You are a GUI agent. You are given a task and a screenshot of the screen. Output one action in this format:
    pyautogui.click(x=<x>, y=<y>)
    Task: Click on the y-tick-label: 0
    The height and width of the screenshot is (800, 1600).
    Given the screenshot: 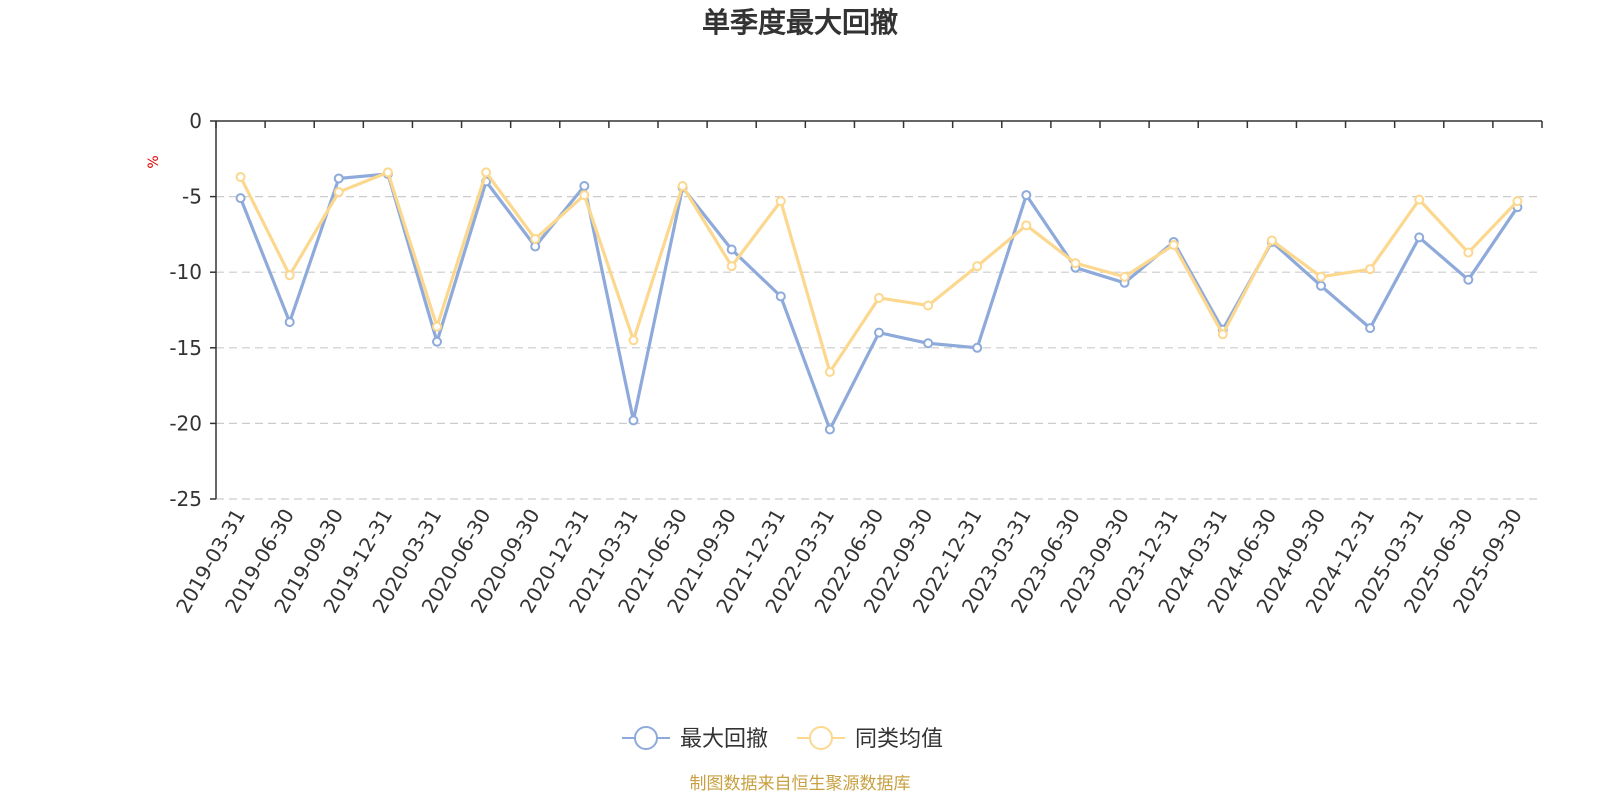 What is the action you would take?
    pyautogui.click(x=195, y=121)
    